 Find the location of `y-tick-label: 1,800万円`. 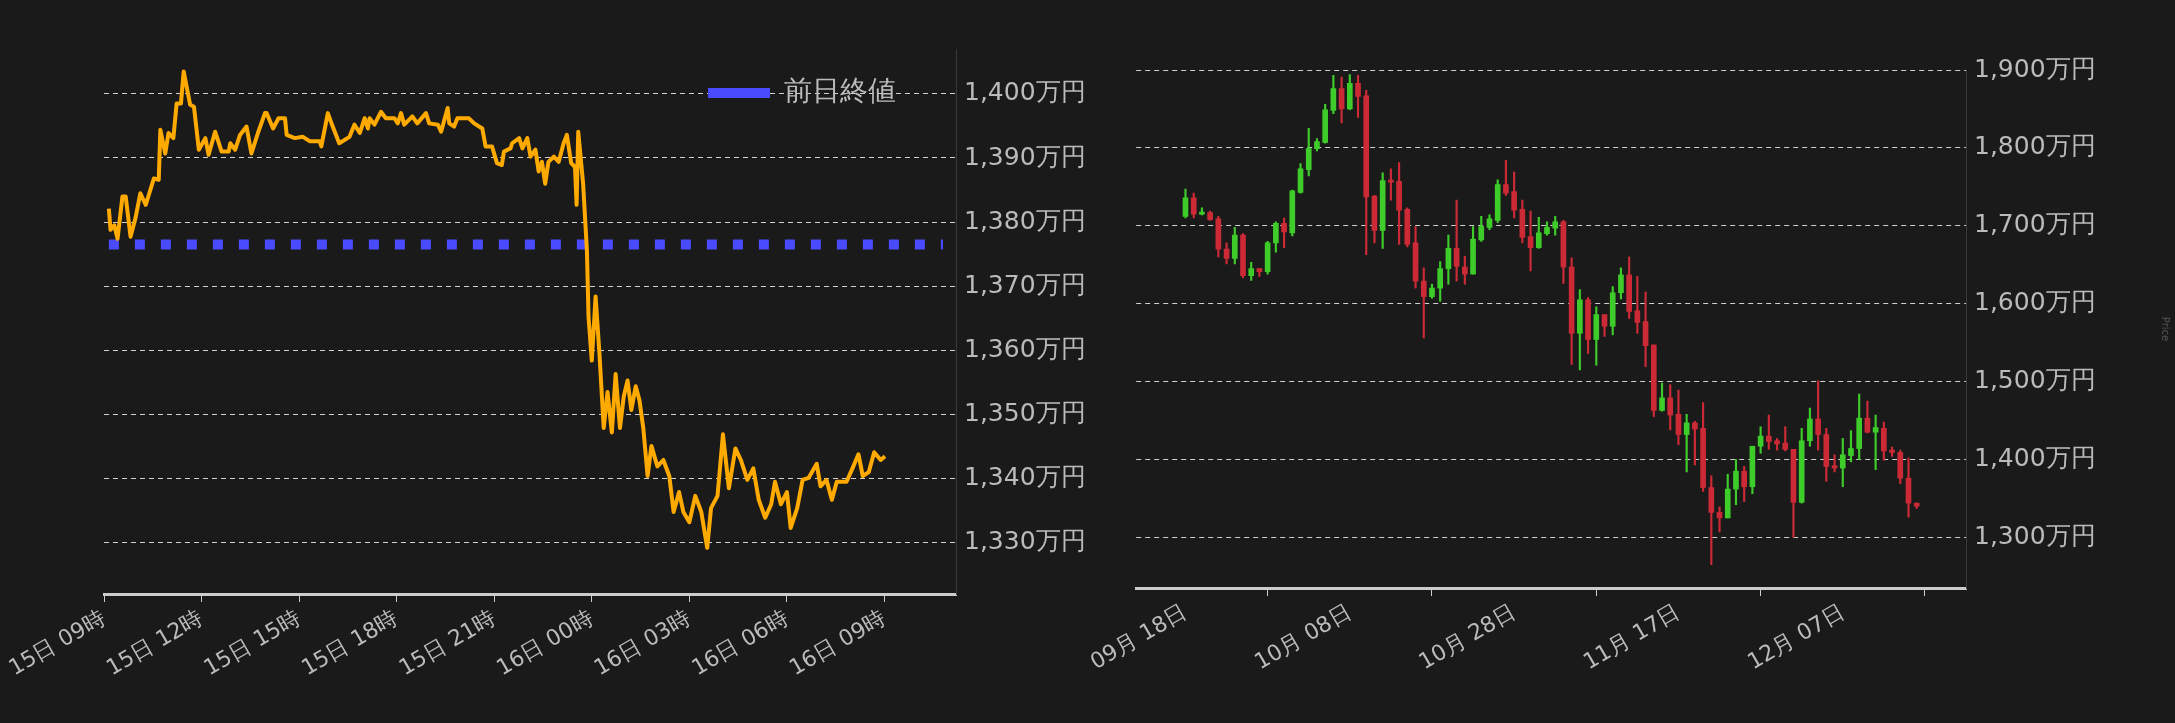

y-tick-label: 1,800万円 is located at coordinates (2035, 146).